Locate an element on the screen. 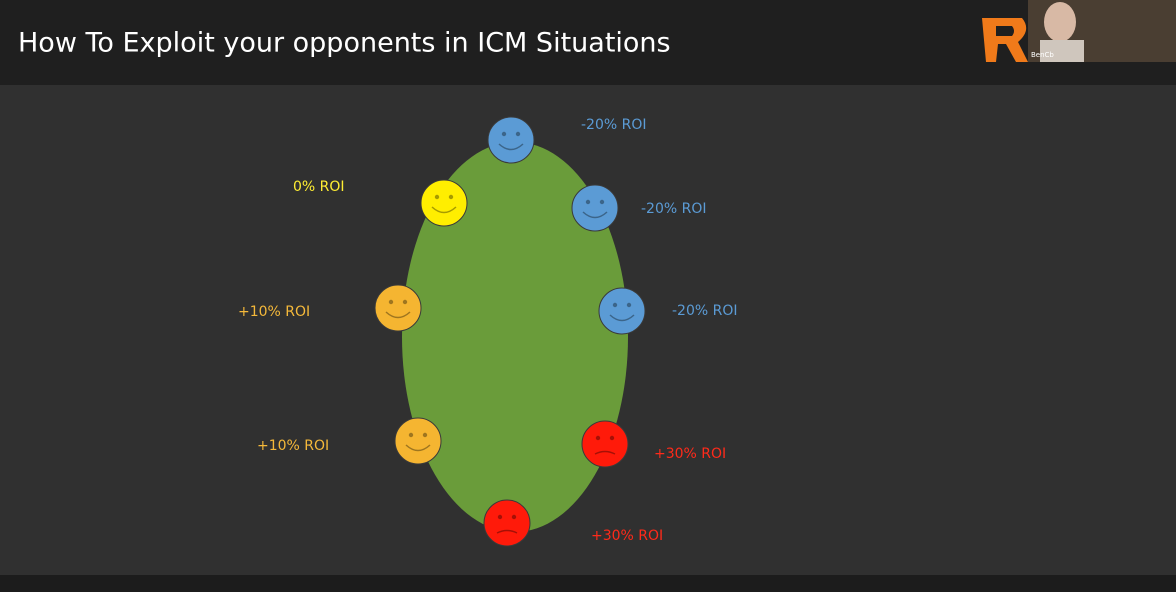  logo is located at coordinates (1005, 40).